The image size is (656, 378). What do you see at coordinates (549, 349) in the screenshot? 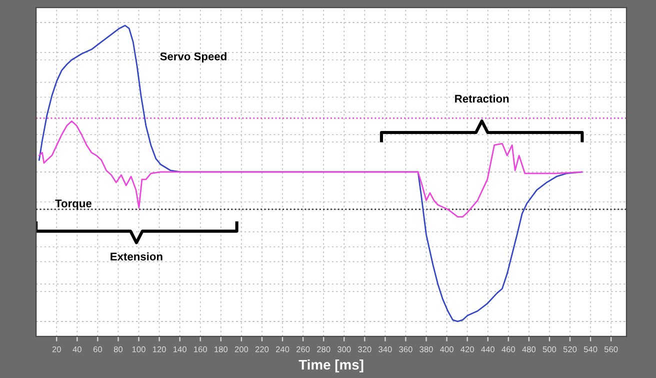
I see `x-tick-label: 500` at bounding box center [549, 349].